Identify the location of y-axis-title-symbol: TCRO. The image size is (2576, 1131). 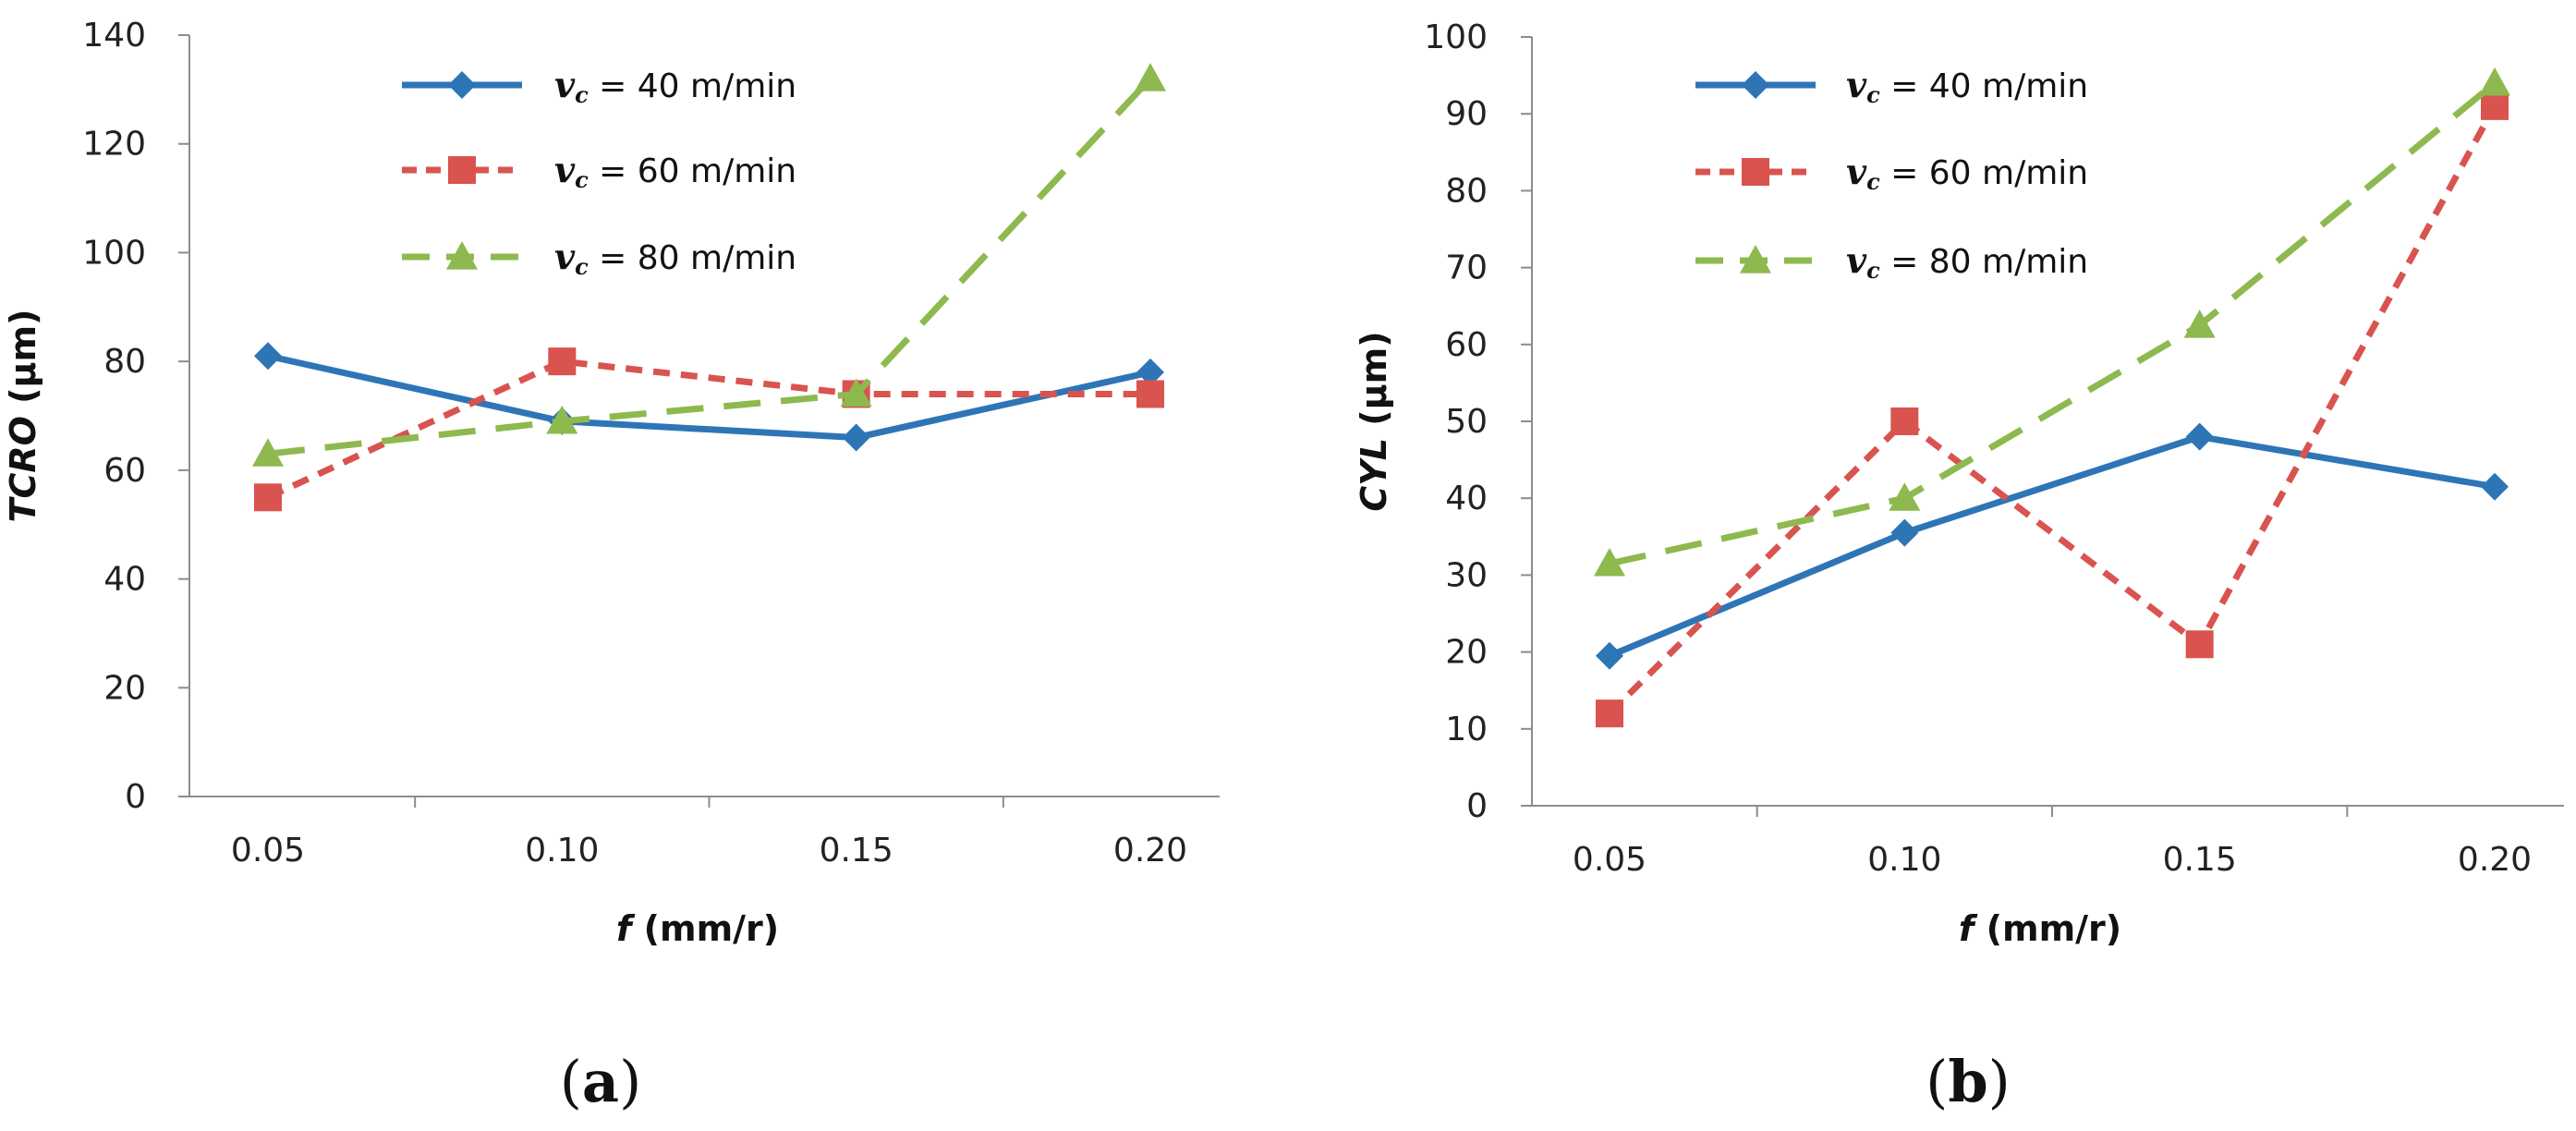
(23, 469).